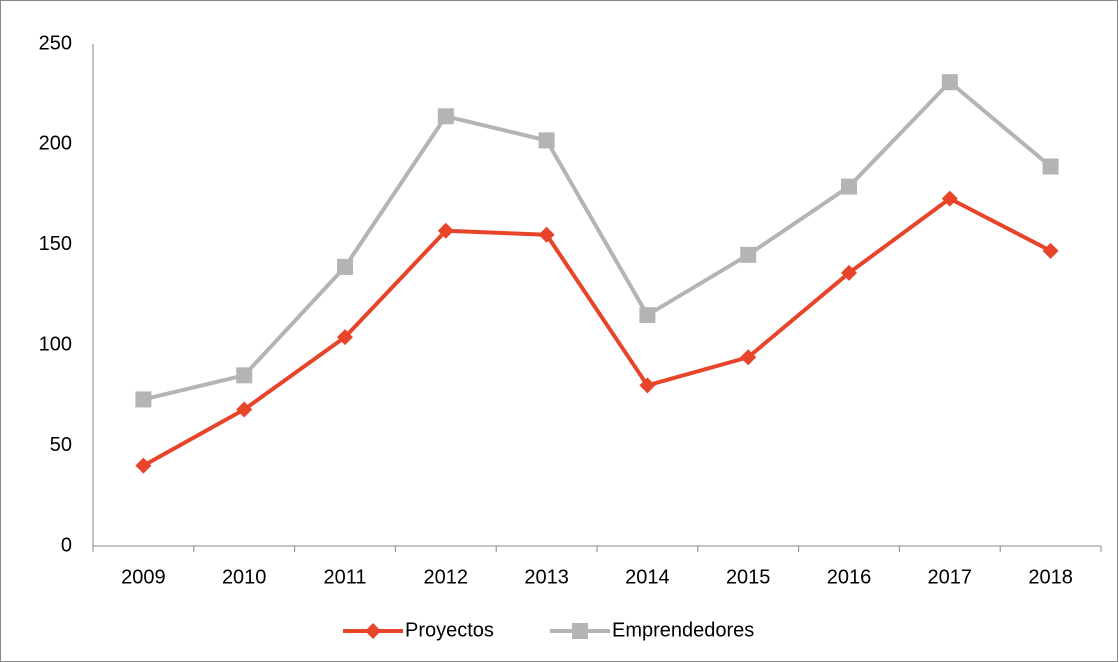 Image resolution: width=1119 pixels, height=662 pixels. What do you see at coordinates (55, 144) in the screenshot?
I see `y-tick-label: 200` at bounding box center [55, 144].